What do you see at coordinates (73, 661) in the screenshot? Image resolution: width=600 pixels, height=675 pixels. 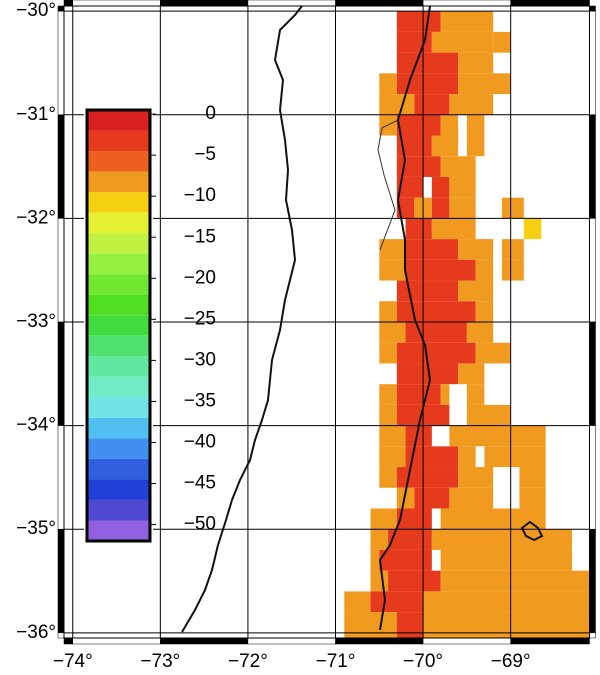 I see `x-tick-label: −74°` at bounding box center [73, 661].